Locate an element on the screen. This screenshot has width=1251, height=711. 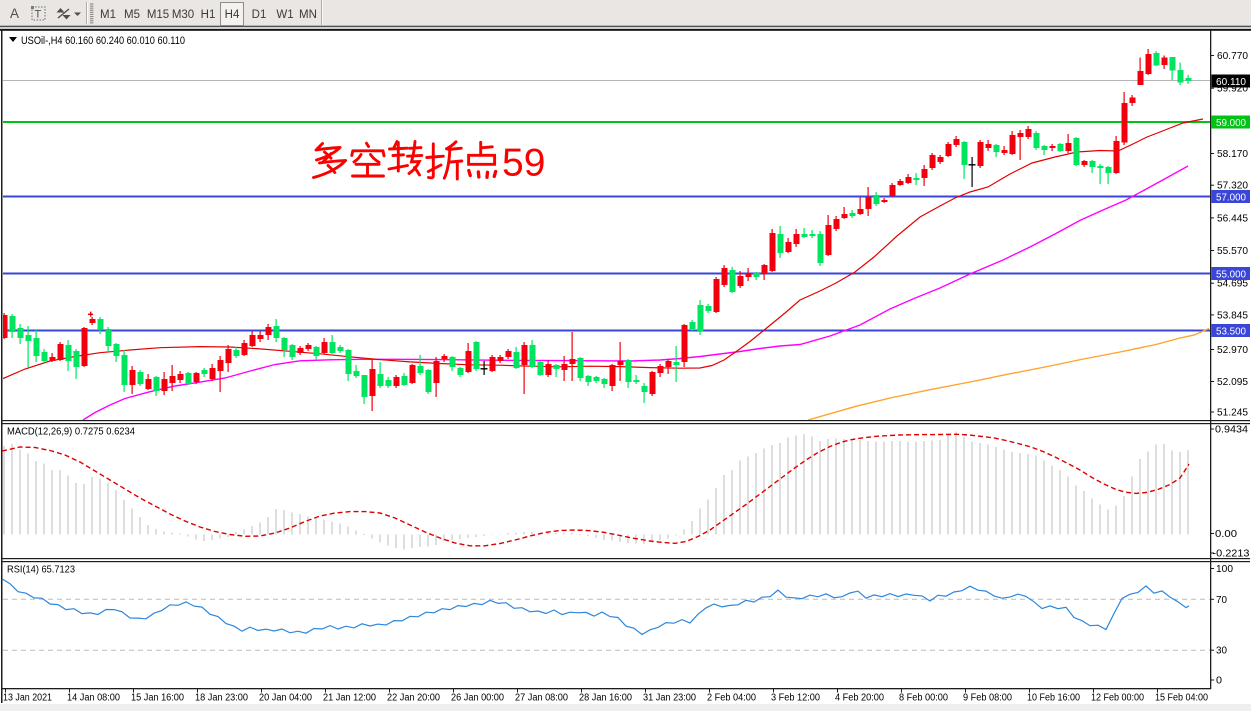
svg-text: 52.095 is located at coordinates (1232, 382).